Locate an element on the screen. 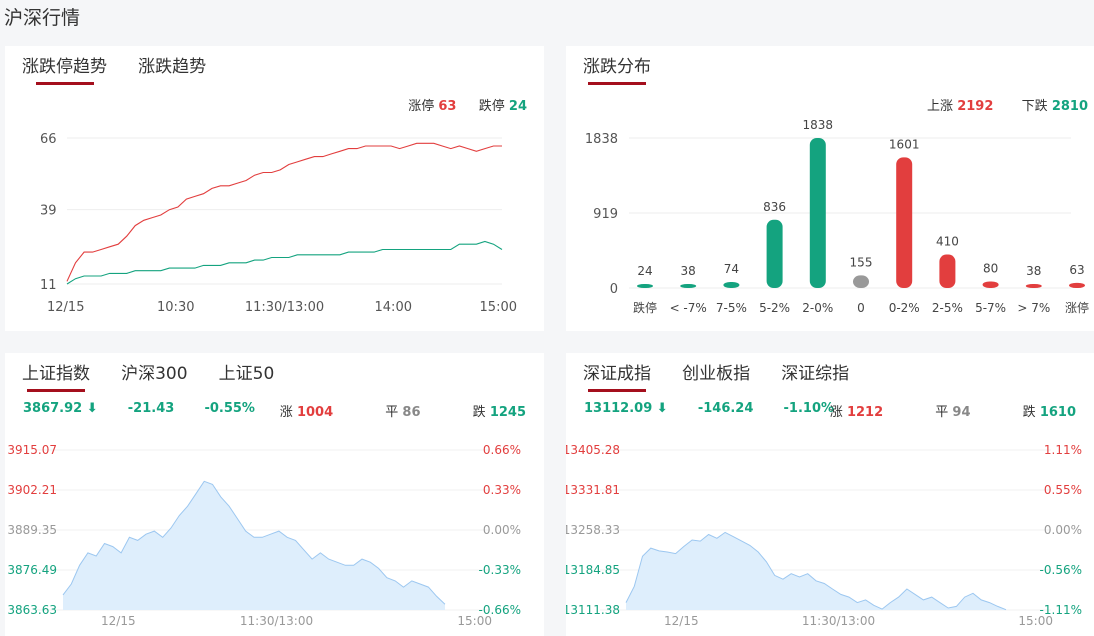 This screenshot has height=636, width=1094. dist-down-value: 2810 is located at coordinates (1069, 106).